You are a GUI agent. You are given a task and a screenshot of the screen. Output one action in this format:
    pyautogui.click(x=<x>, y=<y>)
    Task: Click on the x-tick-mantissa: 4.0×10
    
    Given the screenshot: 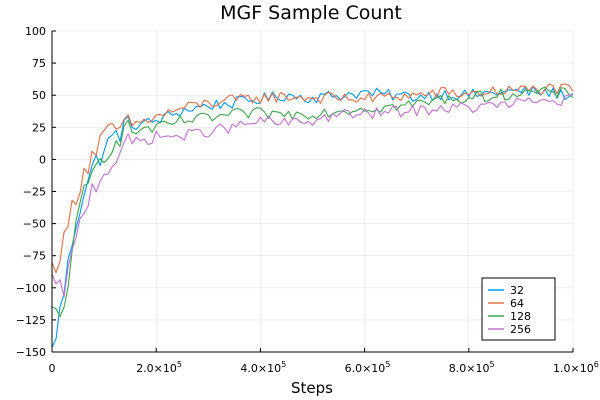 What is the action you would take?
    pyautogui.click(x=260, y=368)
    